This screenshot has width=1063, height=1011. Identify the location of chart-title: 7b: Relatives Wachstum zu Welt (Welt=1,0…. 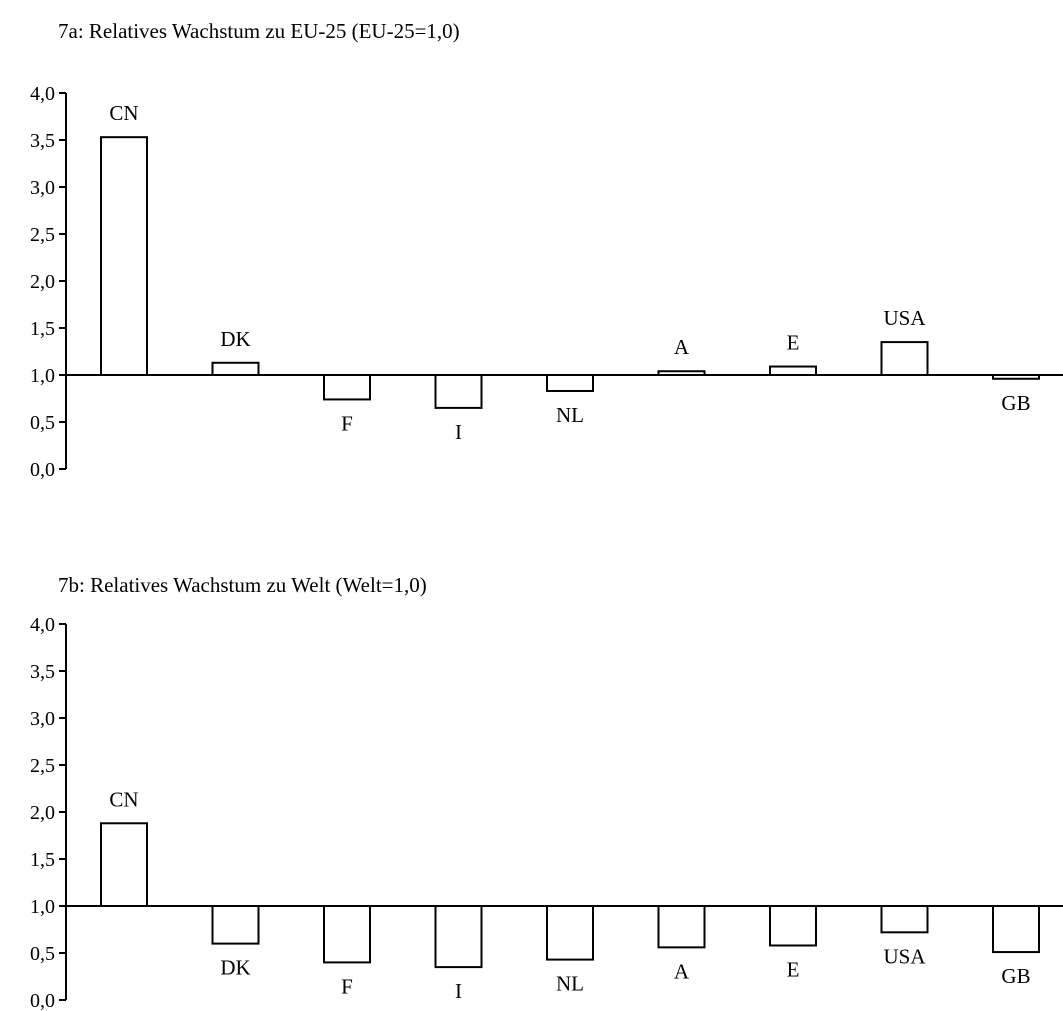
(242, 585).